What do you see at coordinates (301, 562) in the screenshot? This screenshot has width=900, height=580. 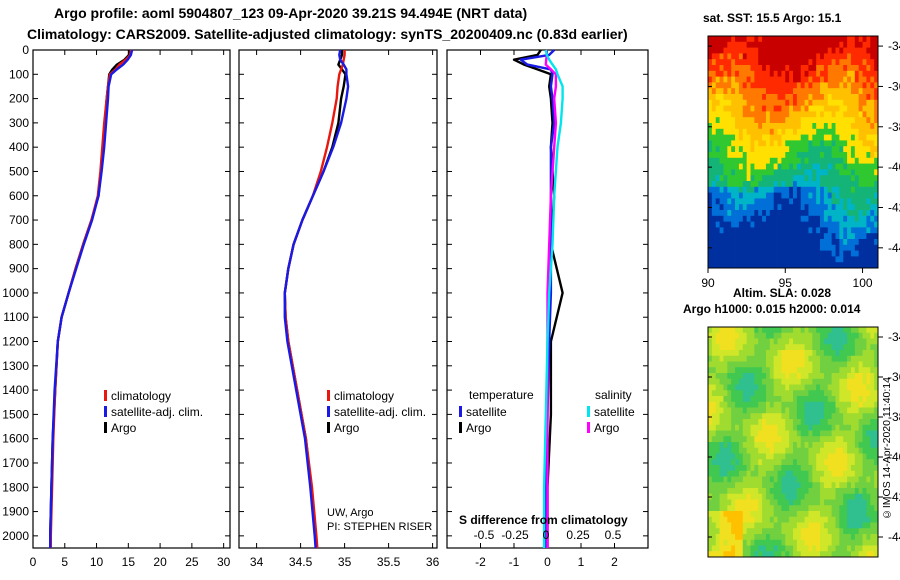 I see `salinity-x-tick-label: 34.5` at bounding box center [301, 562].